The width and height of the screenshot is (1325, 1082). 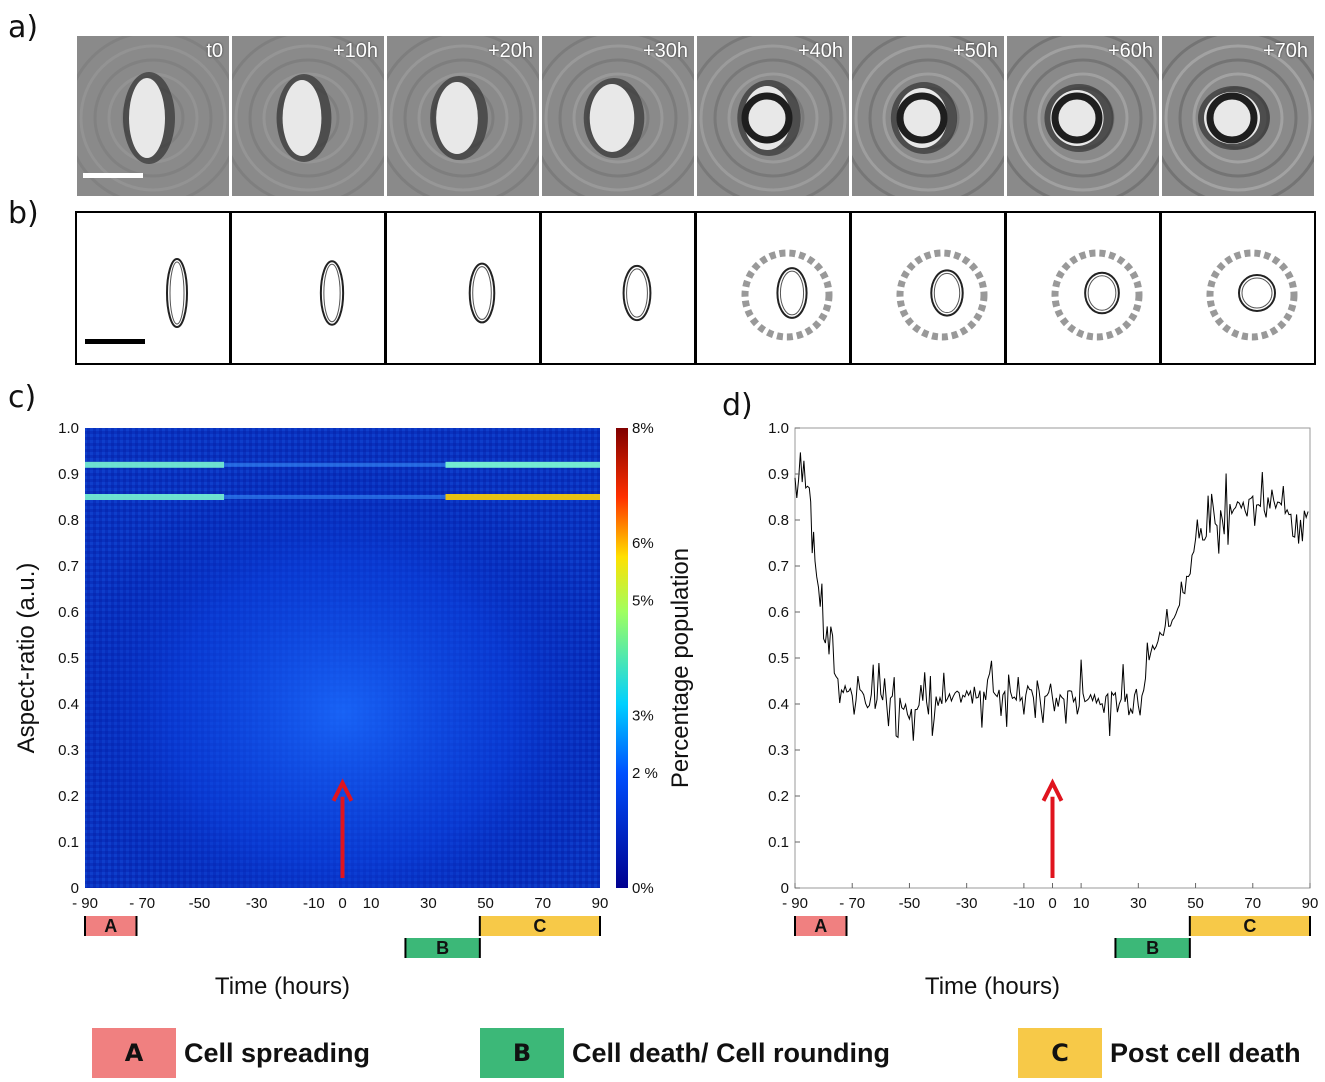 What do you see at coordinates (282, 986) in the screenshot?
I see `x-axis-label: Time (hours)` at bounding box center [282, 986].